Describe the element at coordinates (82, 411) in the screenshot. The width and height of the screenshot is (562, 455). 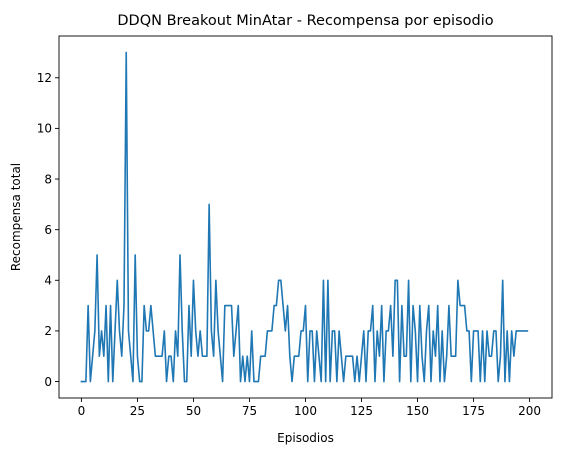
I see `x-tick-label: 0` at that location.